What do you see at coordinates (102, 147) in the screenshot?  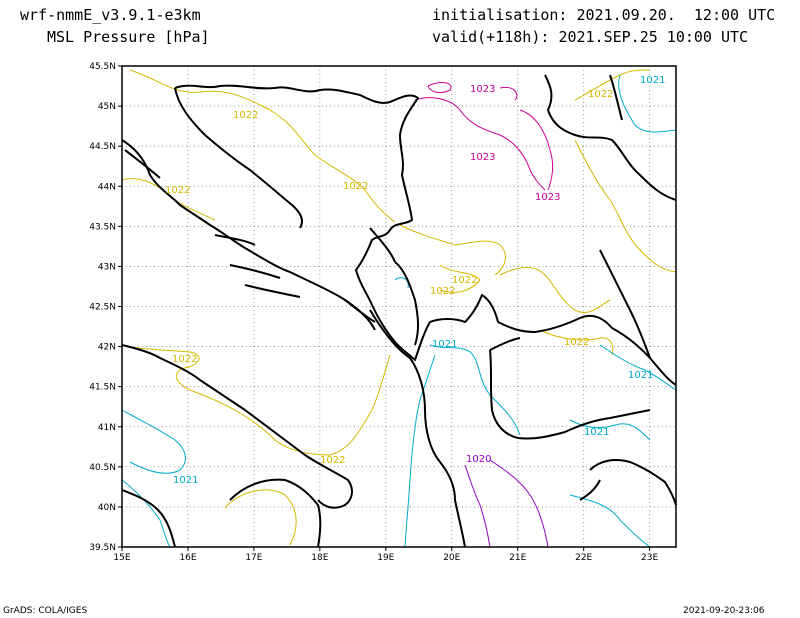 I see `lat-tick-label: 44.5N` at bounding box center [102, 147].